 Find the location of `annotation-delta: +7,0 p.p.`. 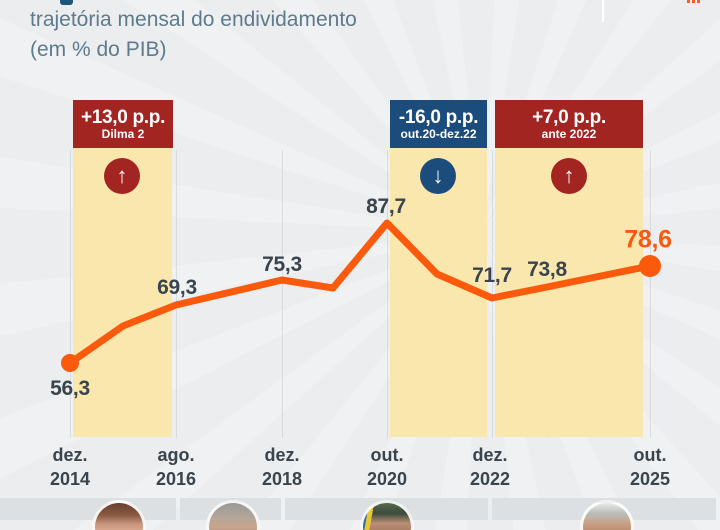

annotation-delta: +7,0 p.p. is located at coordinates (569, 117).